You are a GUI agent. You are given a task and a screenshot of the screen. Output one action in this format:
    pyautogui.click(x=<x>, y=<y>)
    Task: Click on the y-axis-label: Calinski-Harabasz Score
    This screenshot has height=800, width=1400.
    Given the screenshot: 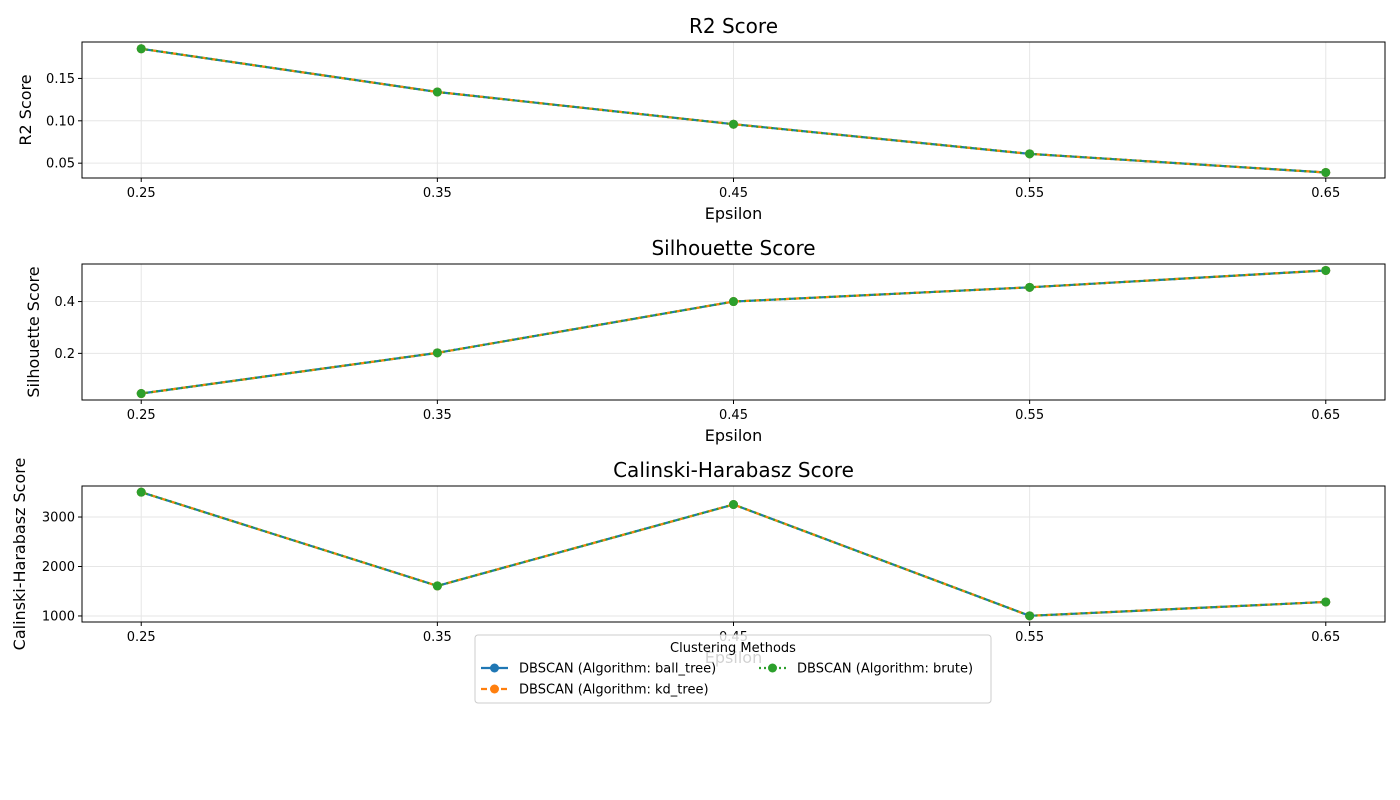 What is the action you would take?
    pyautogui.click(x=19, y=554)
    